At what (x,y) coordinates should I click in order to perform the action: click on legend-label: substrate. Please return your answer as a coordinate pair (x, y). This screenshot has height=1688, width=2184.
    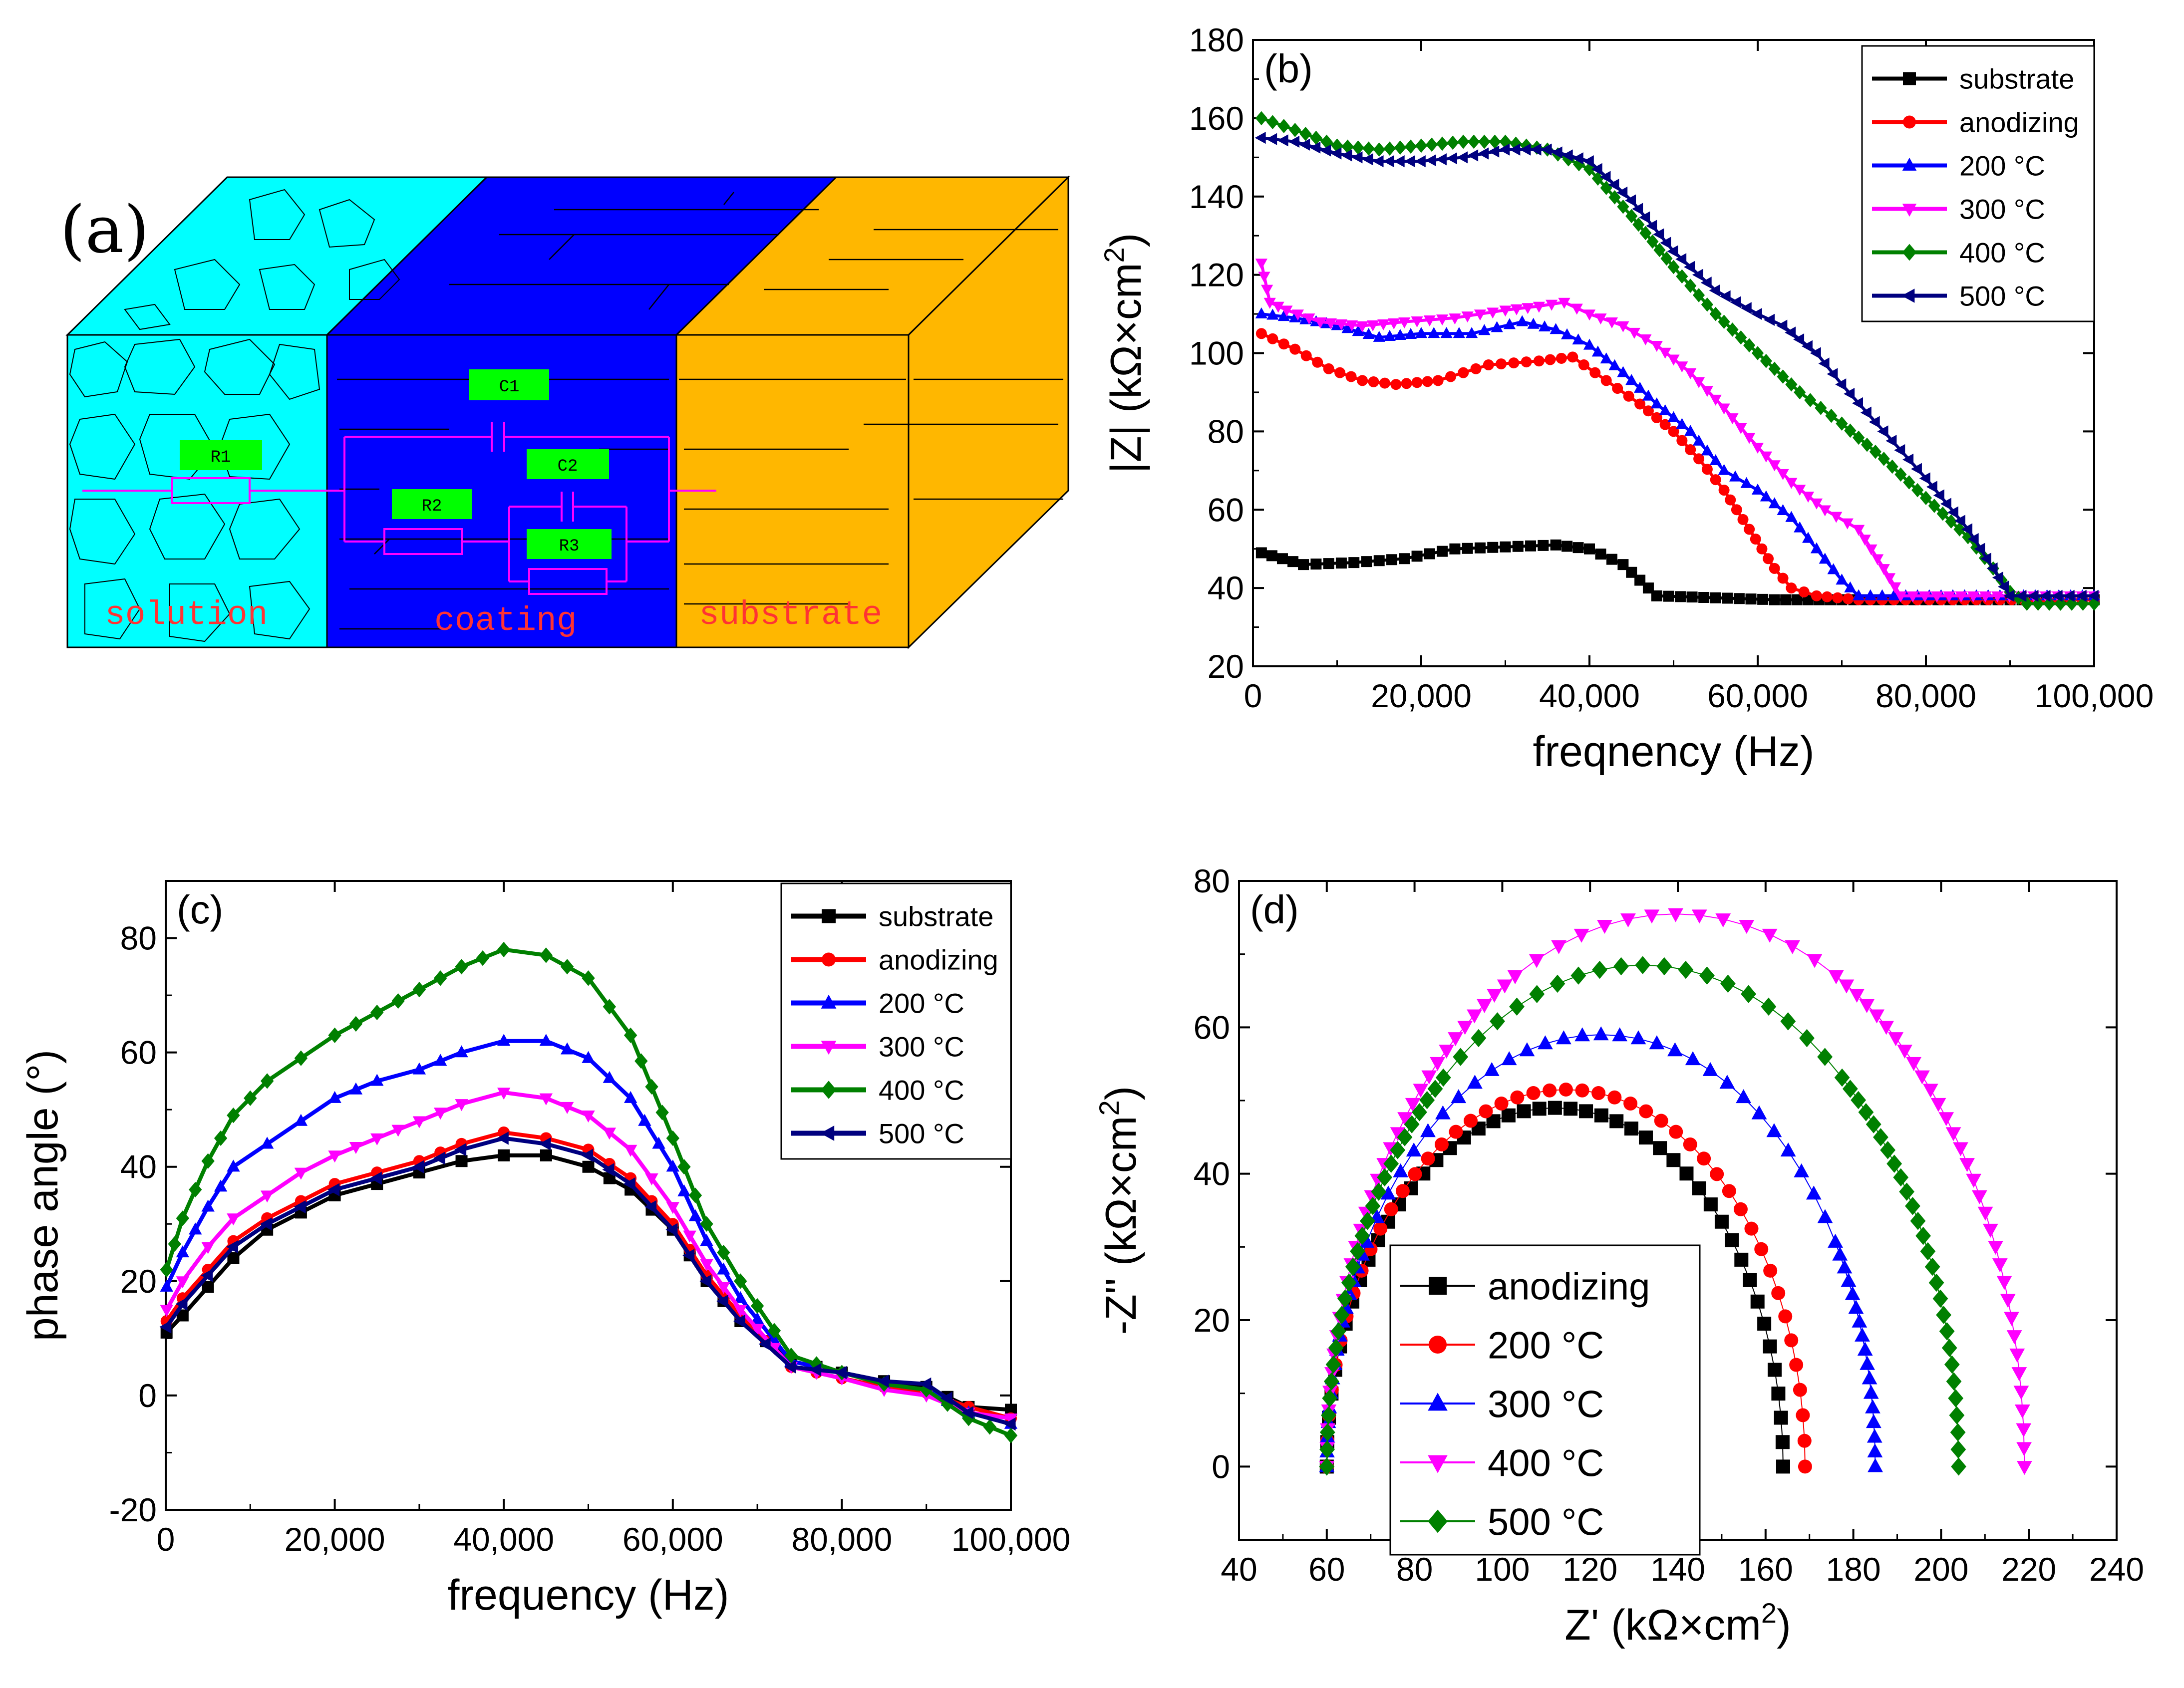
    Looking at the image, I should click on (2016, 79).